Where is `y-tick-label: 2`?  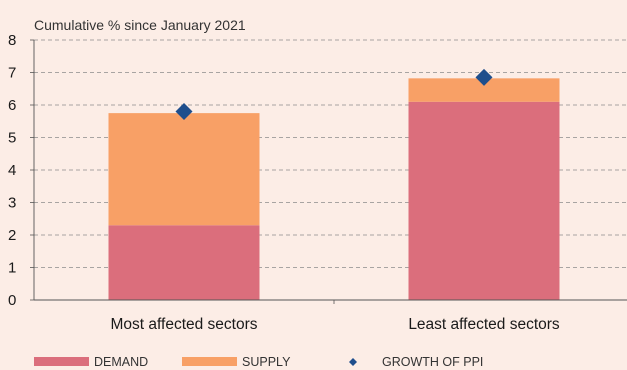
y-tick-label: 2 is located at coordinates (12, 235).